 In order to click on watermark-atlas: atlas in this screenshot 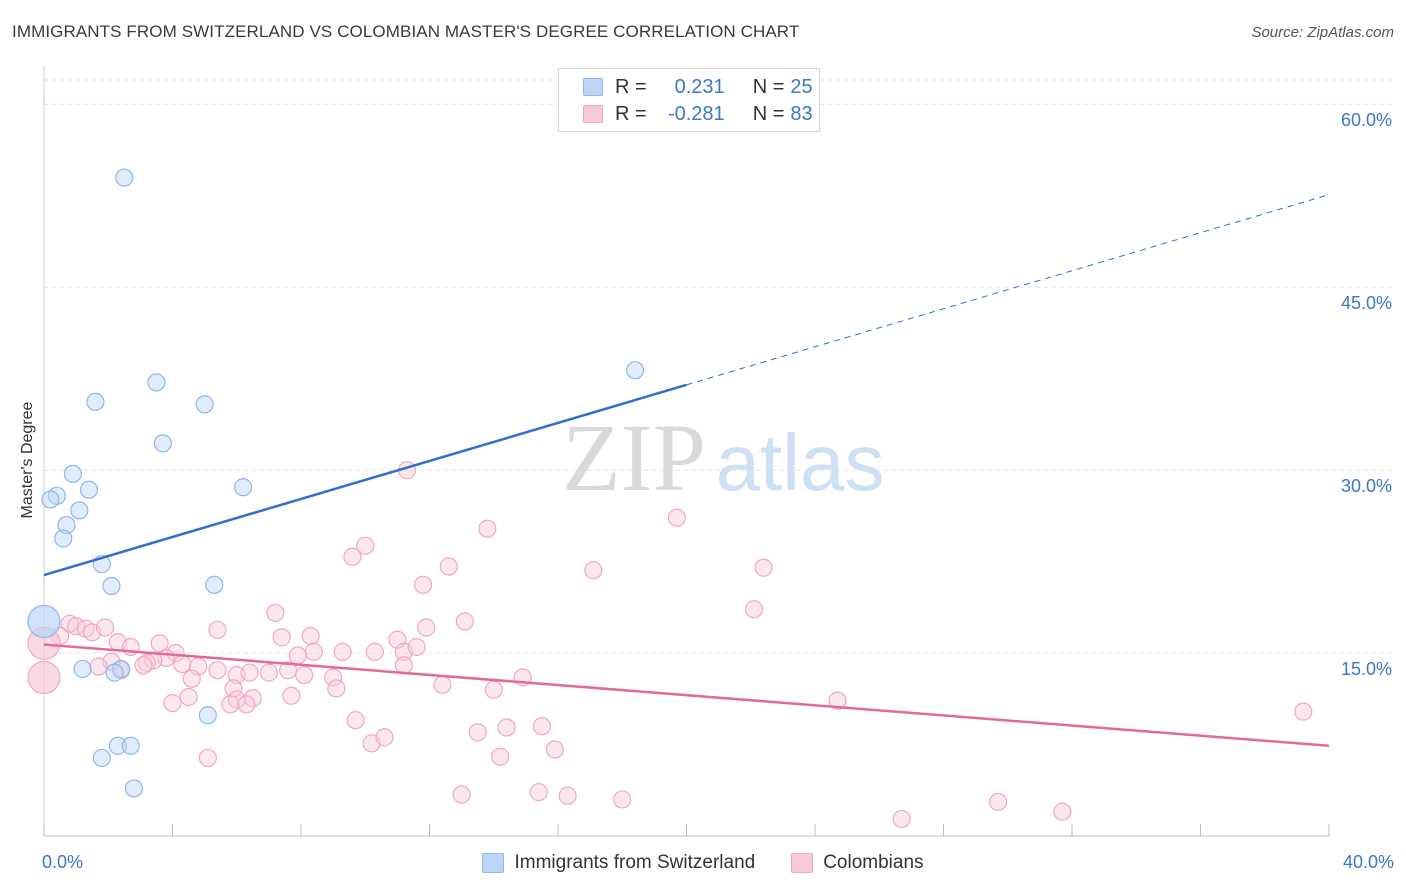, I will do `click(800, 462)`.